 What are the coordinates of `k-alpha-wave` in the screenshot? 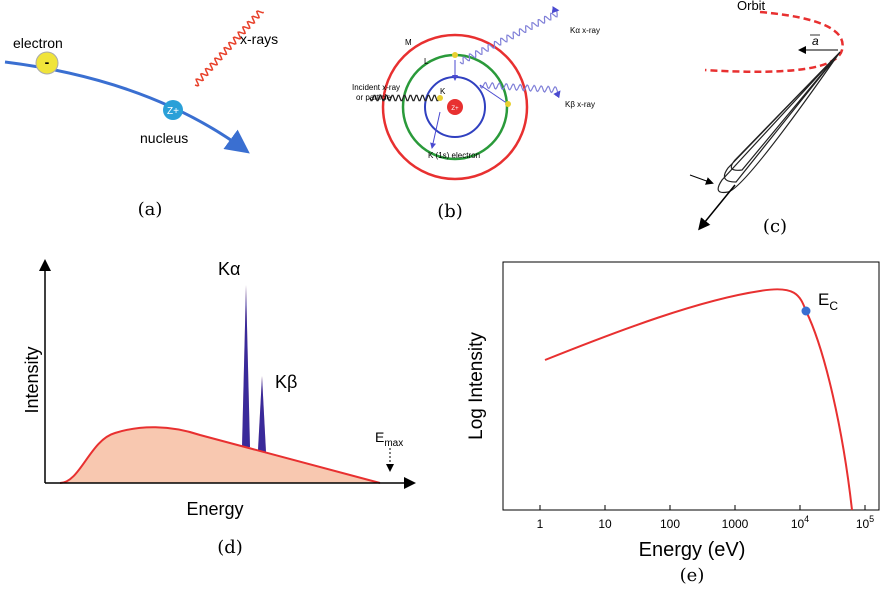 It's located at (509, 35).